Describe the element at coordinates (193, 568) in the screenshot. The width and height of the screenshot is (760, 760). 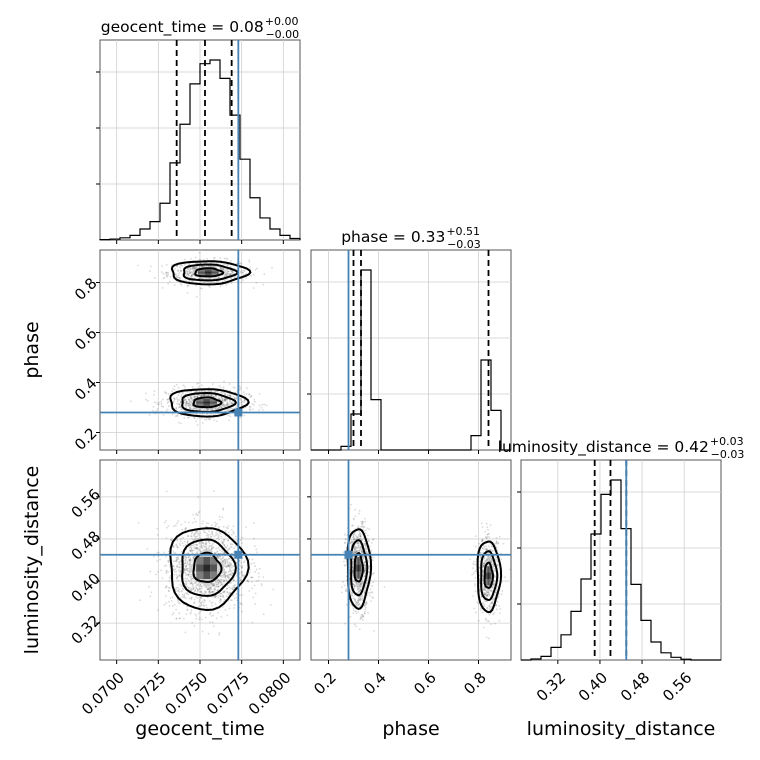
I see `density-cell` at that location.